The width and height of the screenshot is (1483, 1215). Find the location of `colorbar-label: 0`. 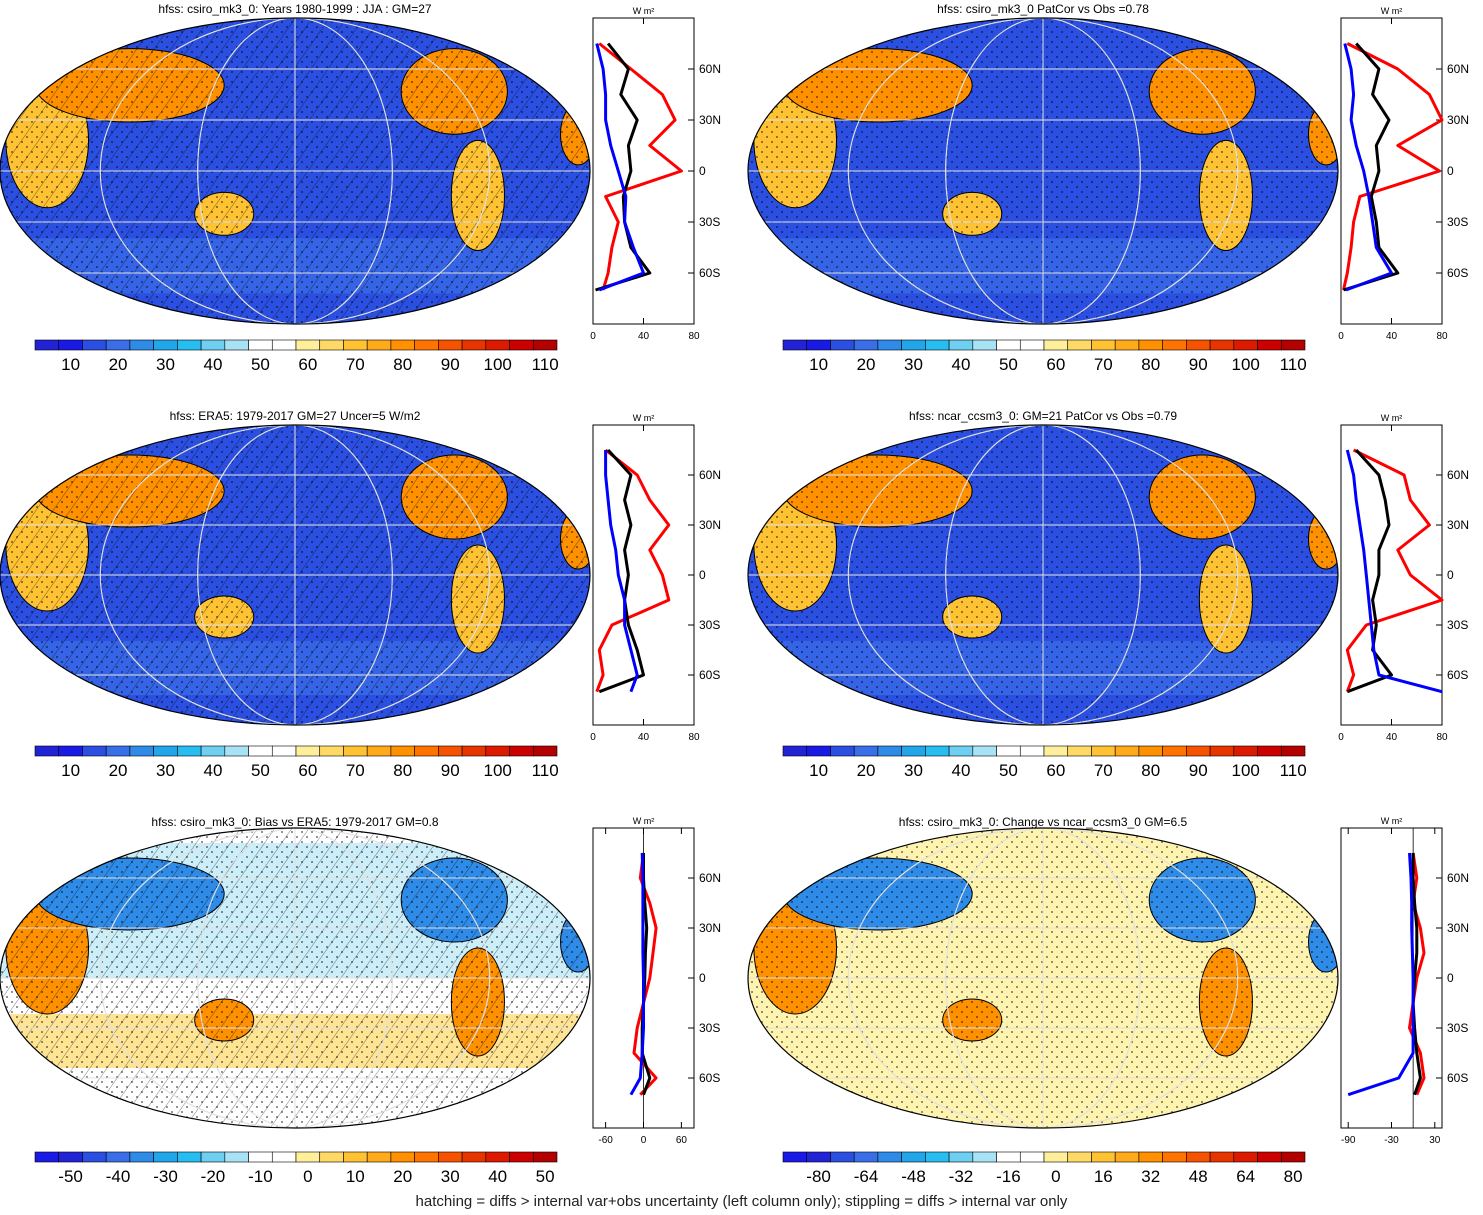

colorbar-label: 0 is located at coordinates (1055, 1176).